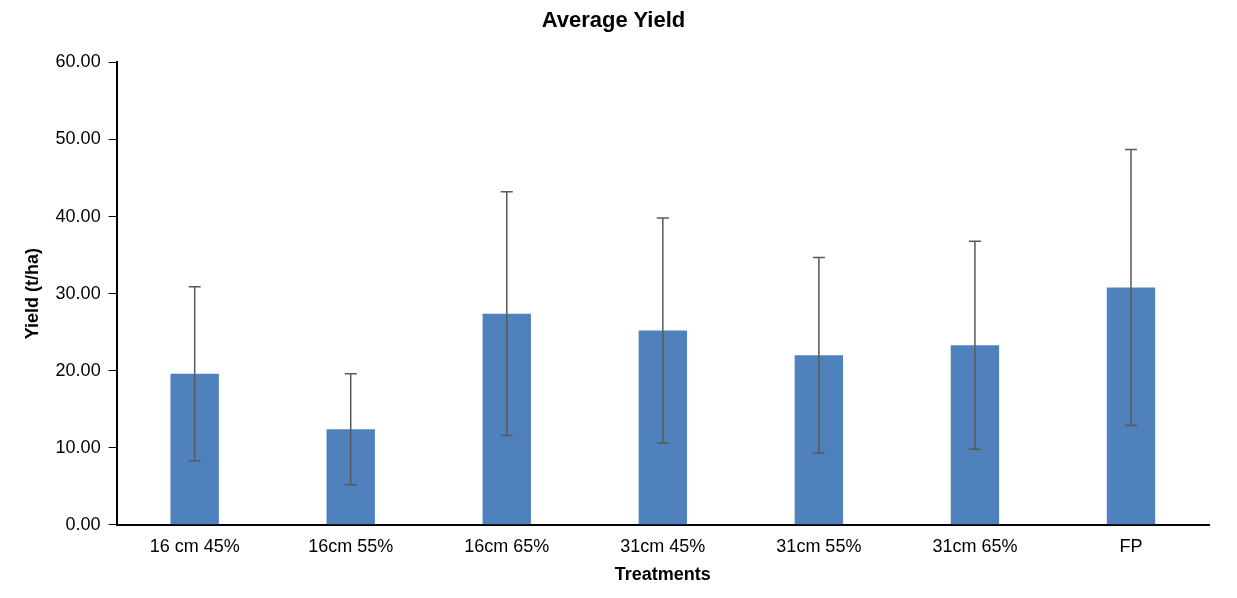 The height and width of the screenshot is (598, 1237). What do you see at coordinates (78, 61) in the screenshot?
I see `y-tick-label: 60.00` at bounding box center [78, 61].